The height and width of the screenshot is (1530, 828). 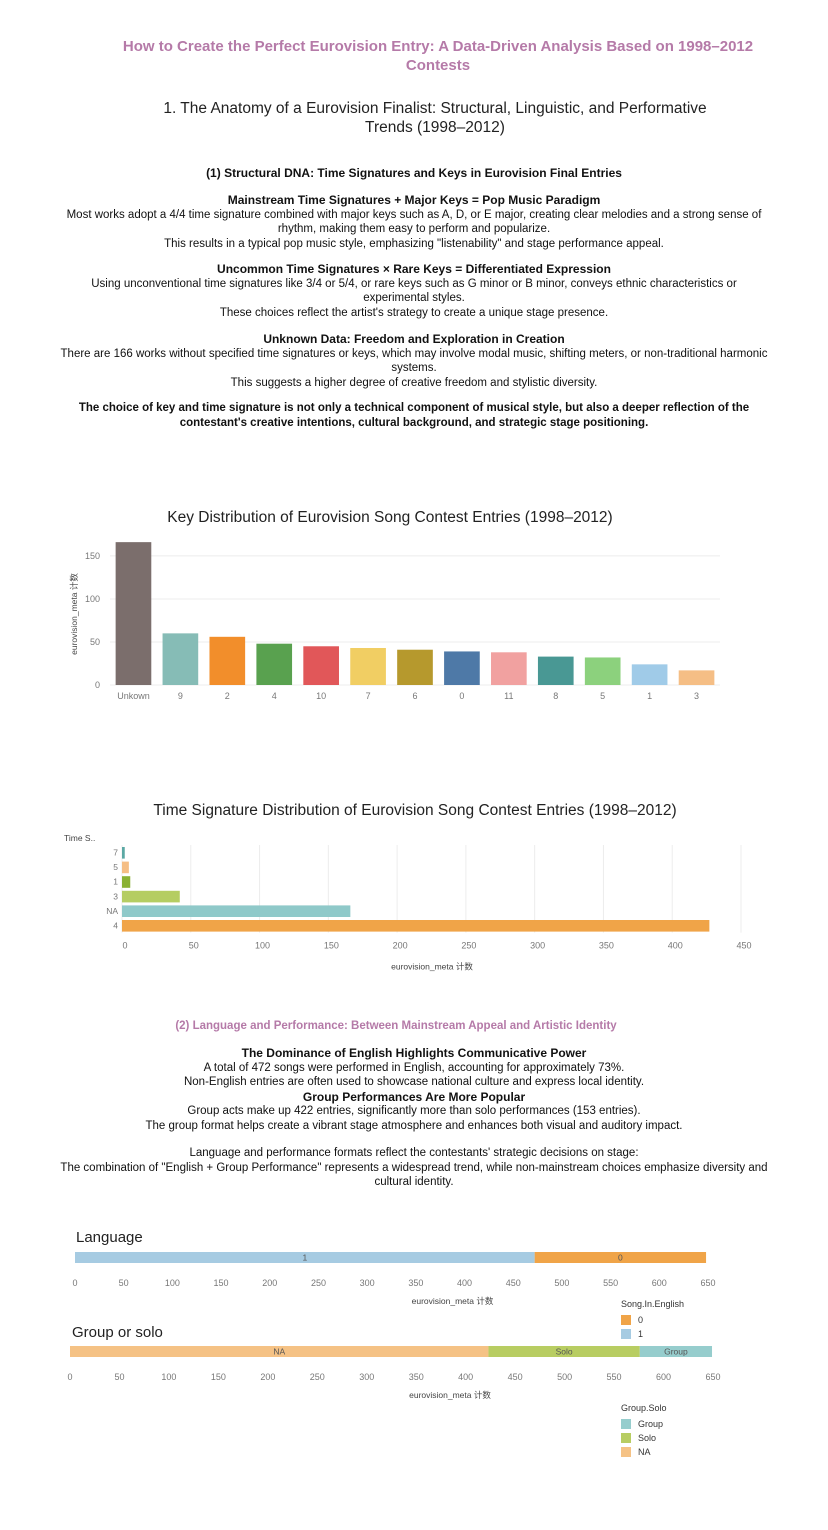 I want to click on group-solo-legend: Group.Solo Group Solo NA, so click(x=644, y=1431).